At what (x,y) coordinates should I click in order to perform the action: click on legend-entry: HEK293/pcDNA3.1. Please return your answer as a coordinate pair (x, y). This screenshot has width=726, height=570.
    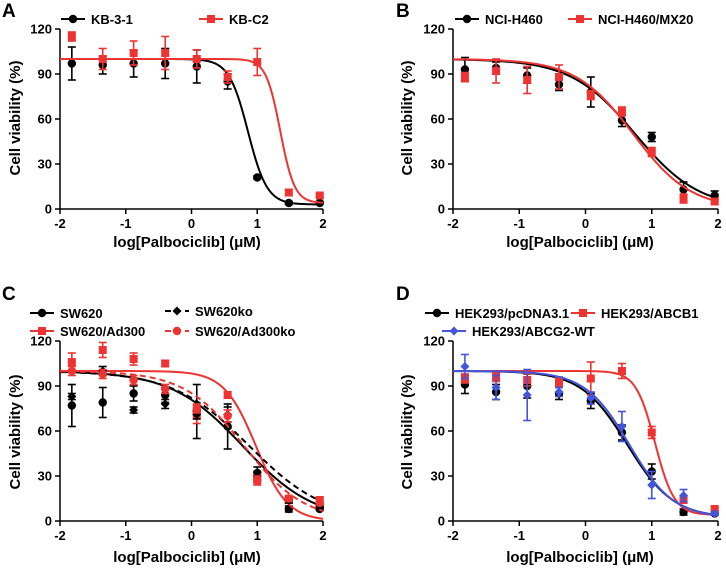
    Looking at the image, I should click on (497, 313).